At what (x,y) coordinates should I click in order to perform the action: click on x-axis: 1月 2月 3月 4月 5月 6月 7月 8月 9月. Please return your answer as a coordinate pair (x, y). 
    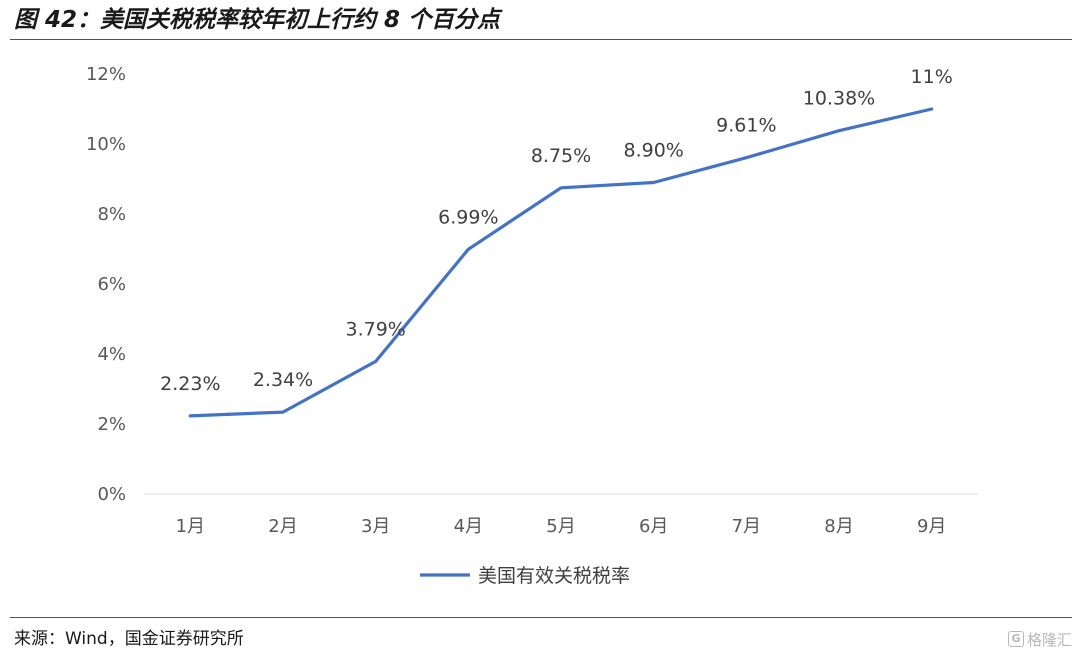
    Looking at the image, I should click on (561, 526).